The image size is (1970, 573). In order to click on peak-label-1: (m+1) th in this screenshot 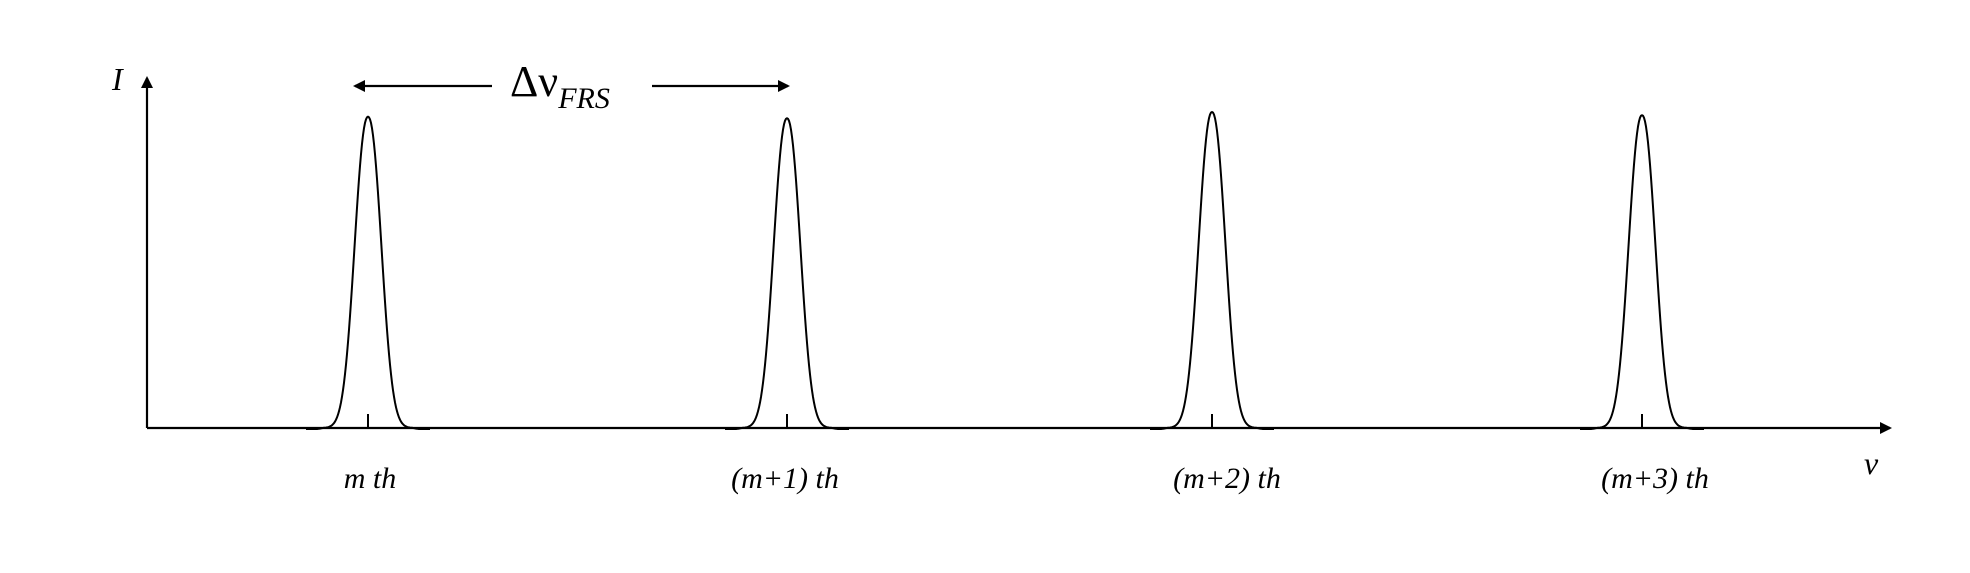, I will do `click(785, 478)`.